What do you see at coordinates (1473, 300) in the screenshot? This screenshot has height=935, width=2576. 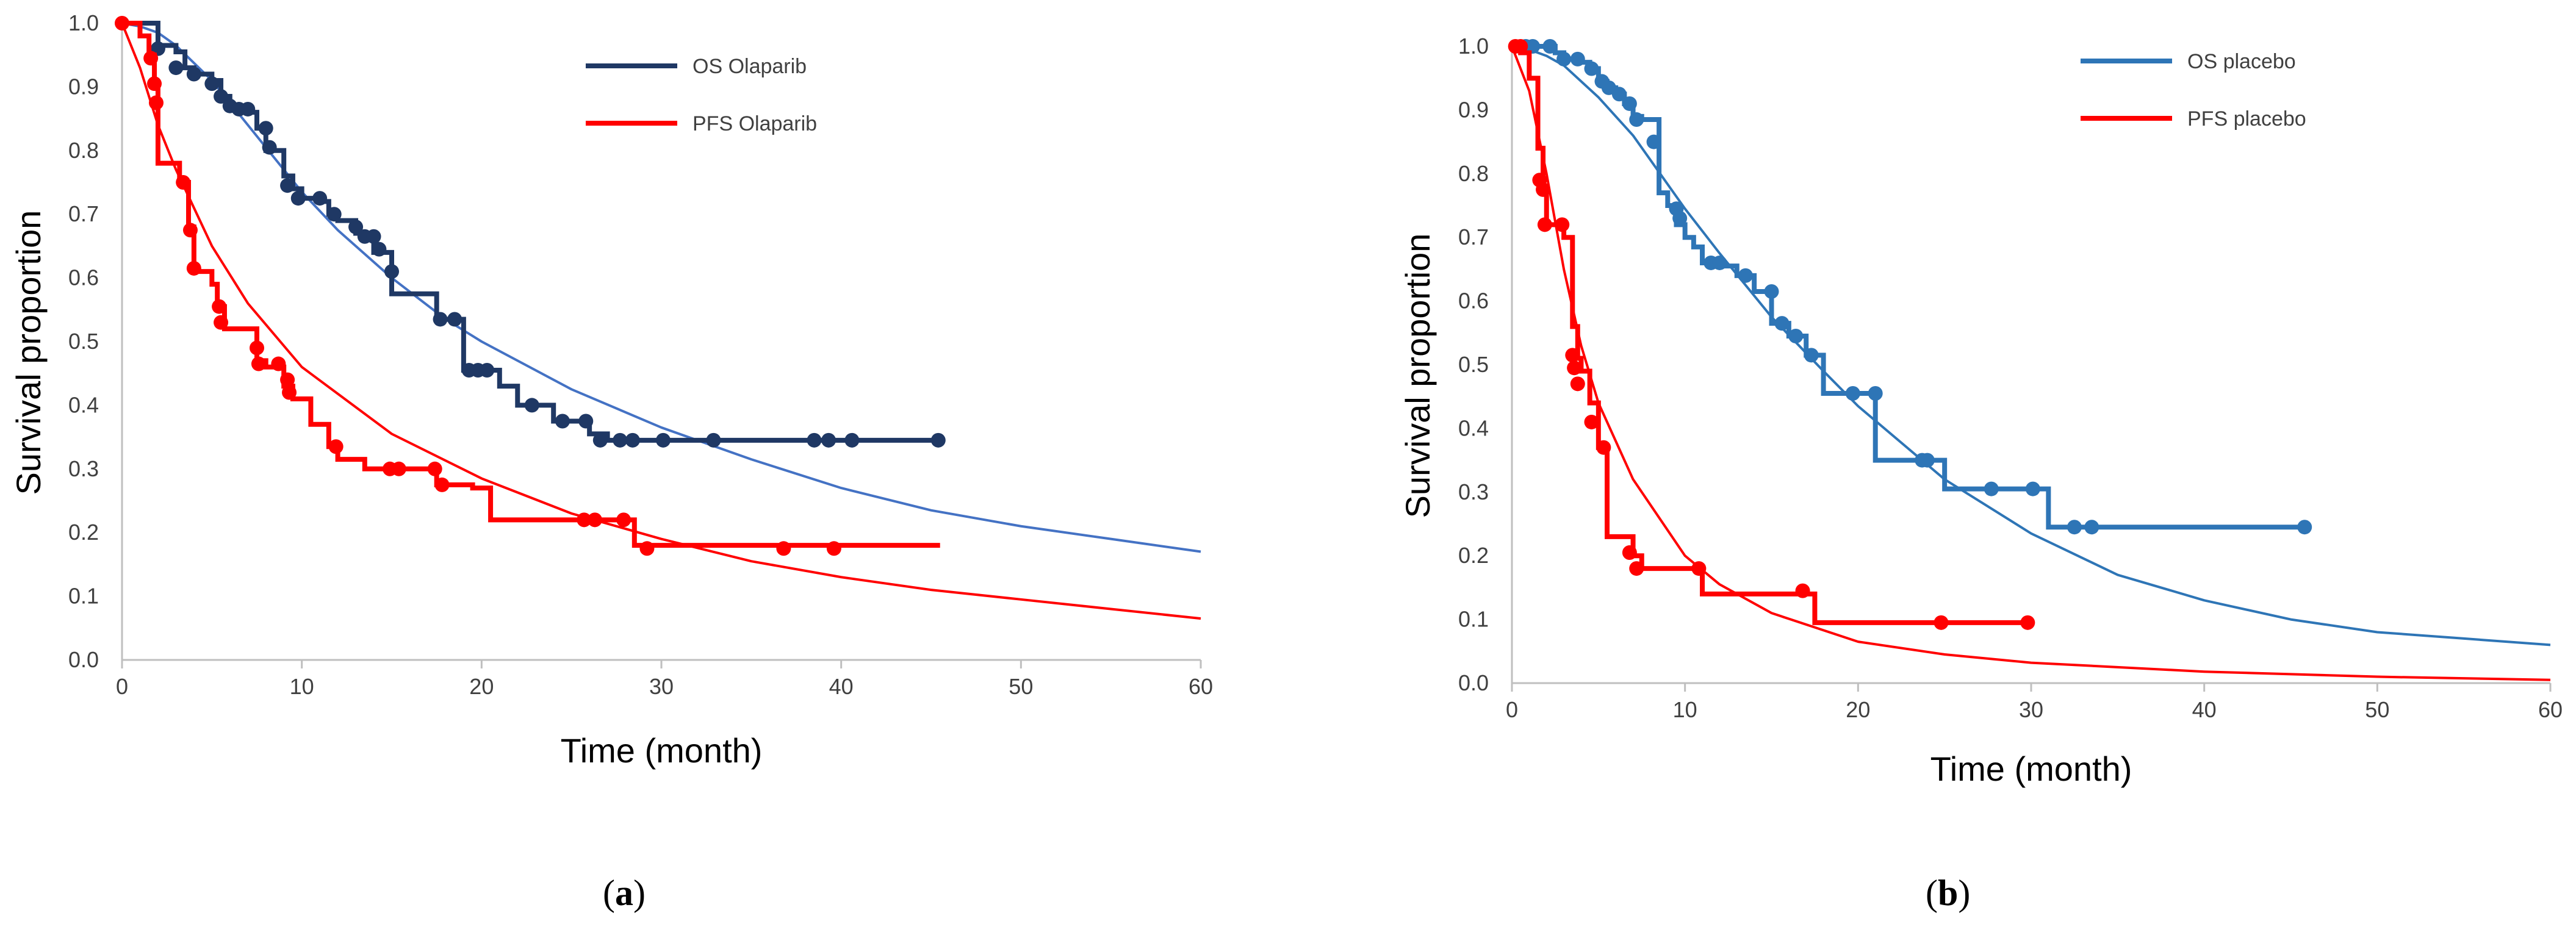 I see `y-tick-label: 0.6` at bounding box center [1473, 300].